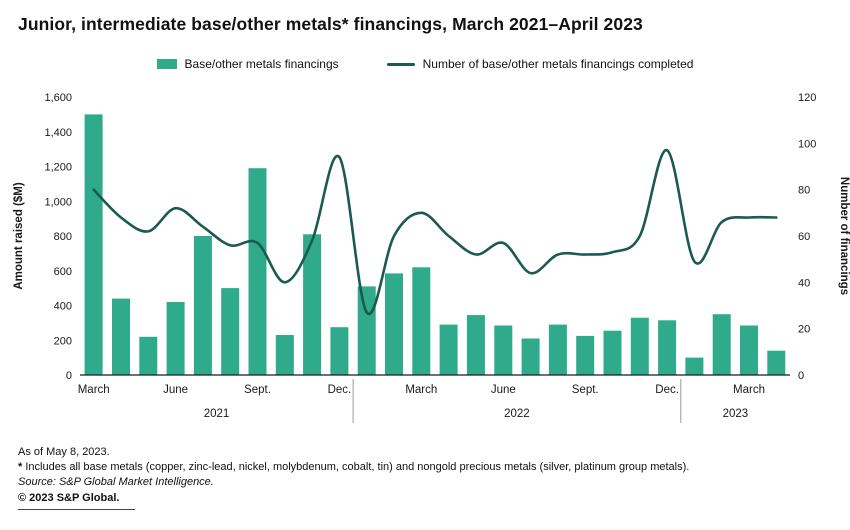 This screenshot has width=850, height=530. Describe the element at coordinates (736, 414) in the screenshot. I see `year-label: 2023` at that location.